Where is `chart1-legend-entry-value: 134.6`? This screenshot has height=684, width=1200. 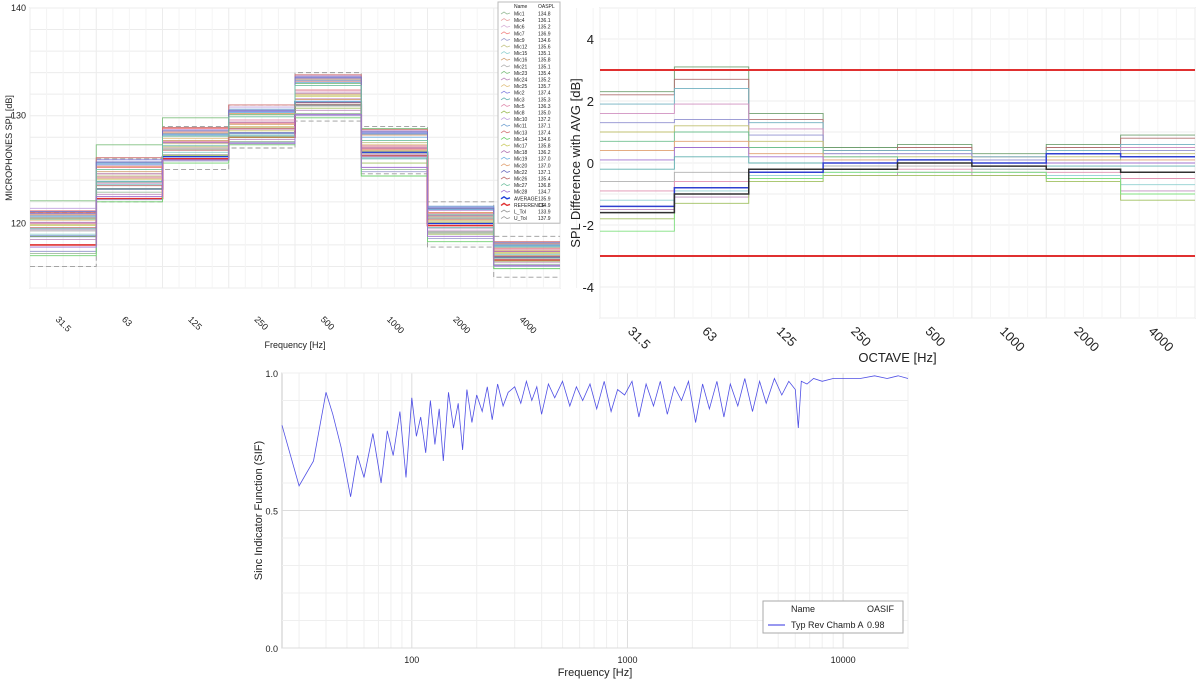
chart1-legend-entry-value: 134.6 is located at coordinates (544, 41).